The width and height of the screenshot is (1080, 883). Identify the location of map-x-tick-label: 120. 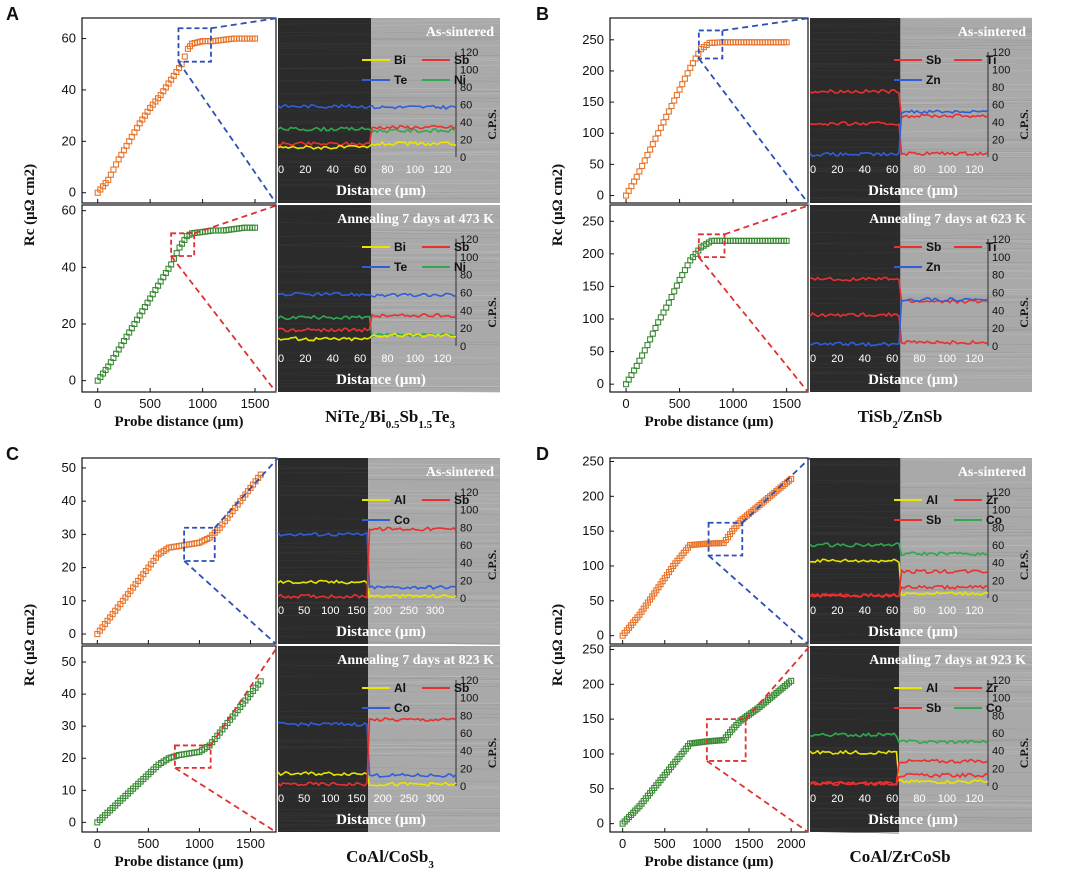
(974, 611).